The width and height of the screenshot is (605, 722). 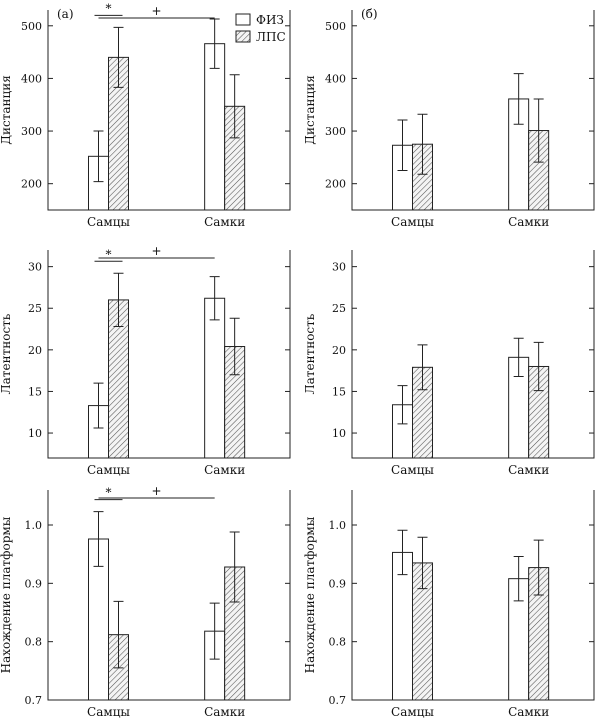 I want to click on legend-swatch-lps, so click(x=243, y=36).